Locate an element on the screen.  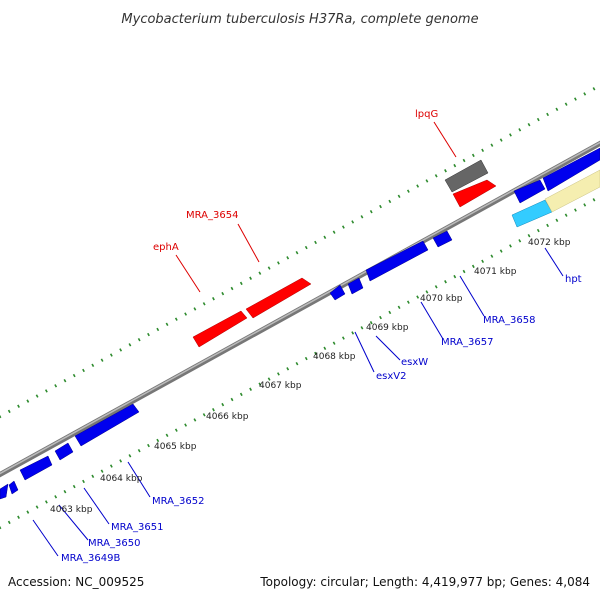
gene-hpt-arrow is located at coordinates (529, 191).